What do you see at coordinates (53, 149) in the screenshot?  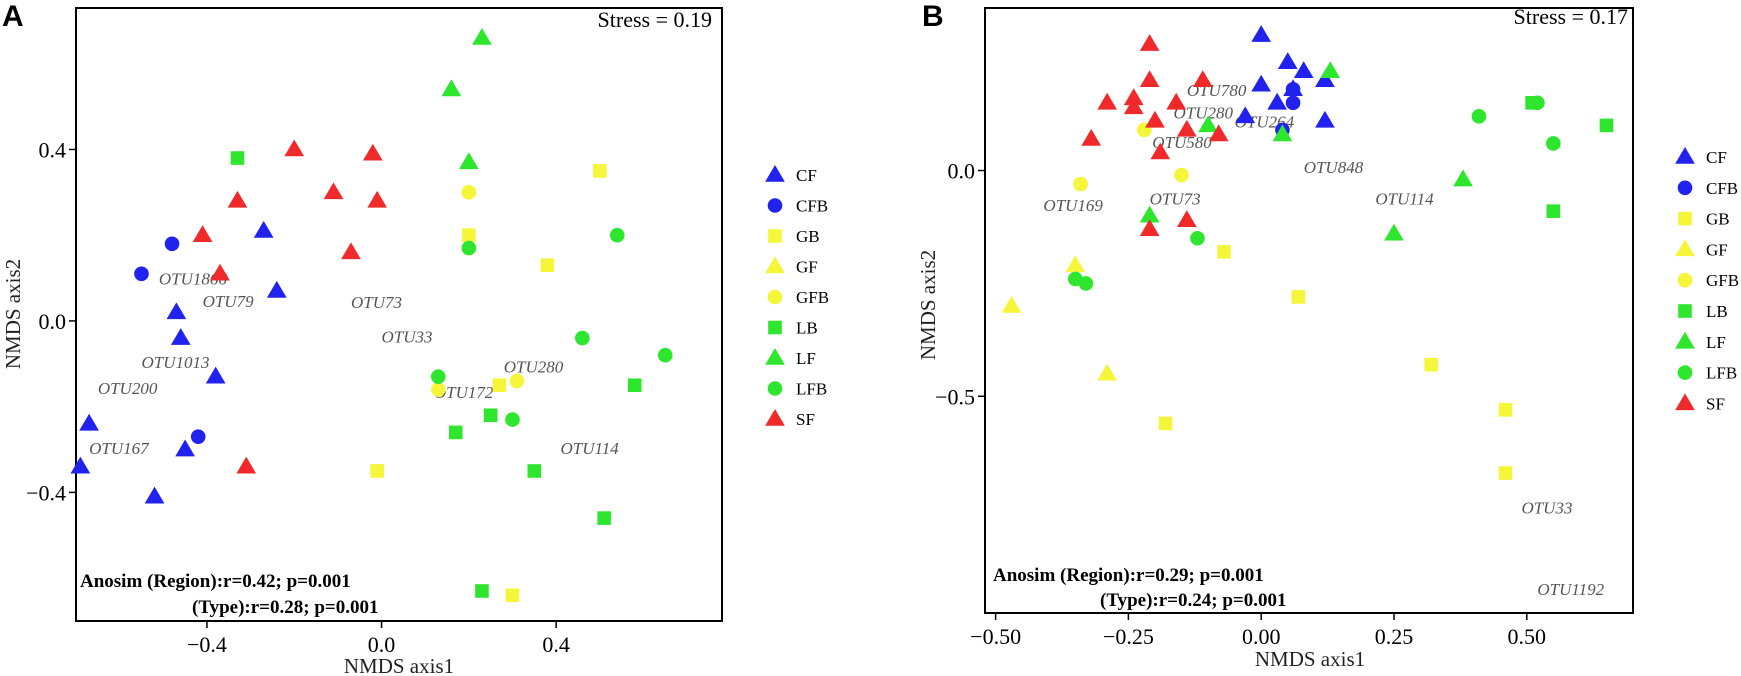 I see `y-tick-label: 0.4` at bounding box center [53, 149].